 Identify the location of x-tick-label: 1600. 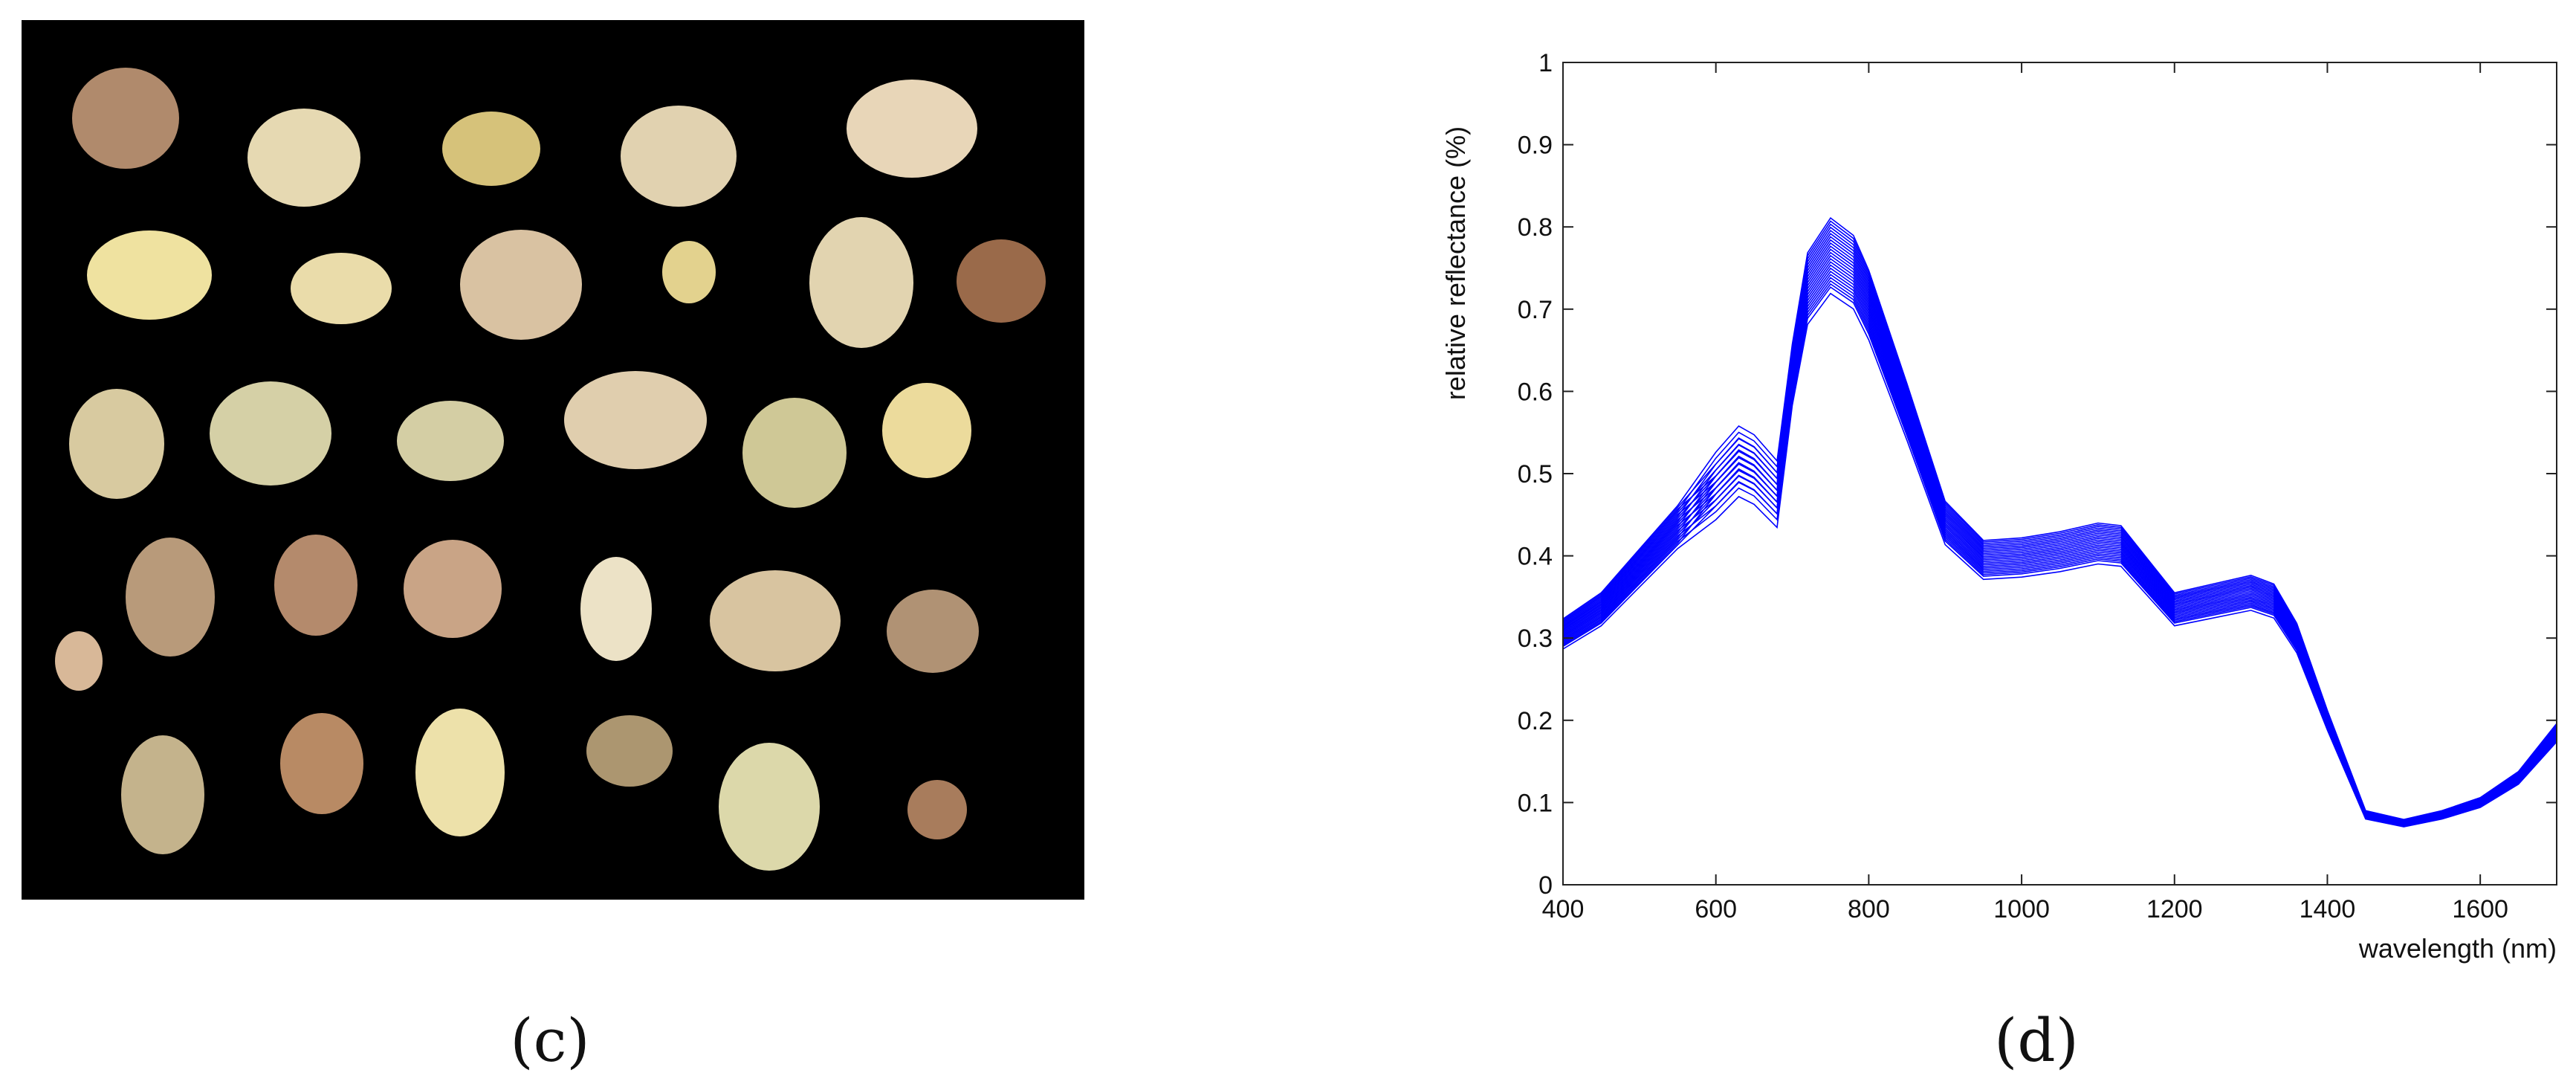
(2480, 909).